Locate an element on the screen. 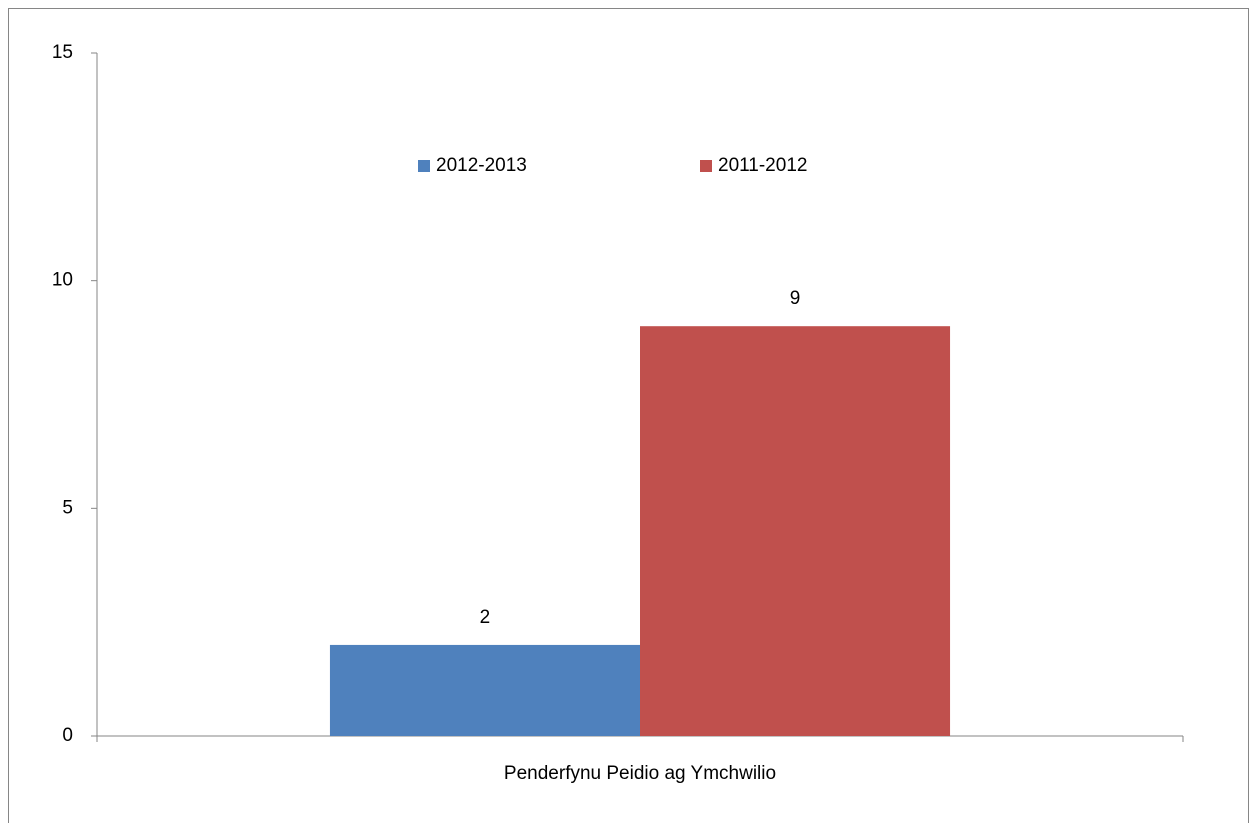 Image resolution: width=1257 pixels, height=823 pixels. data-label: 9 is located at coordinates (795, 298).